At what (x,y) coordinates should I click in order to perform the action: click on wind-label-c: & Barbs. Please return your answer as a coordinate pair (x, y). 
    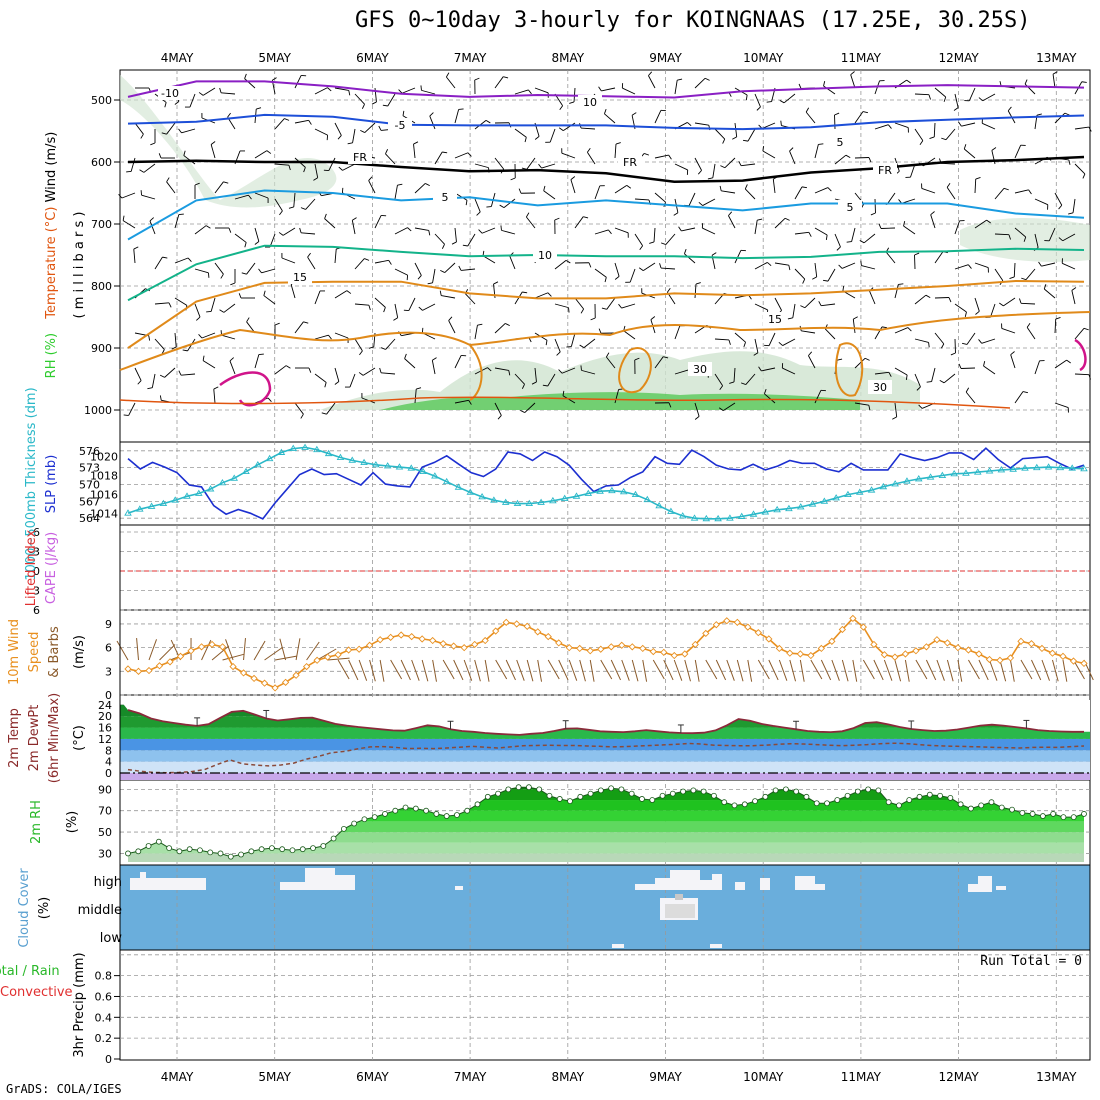
    Looking at the image, I should click on (54, 652).